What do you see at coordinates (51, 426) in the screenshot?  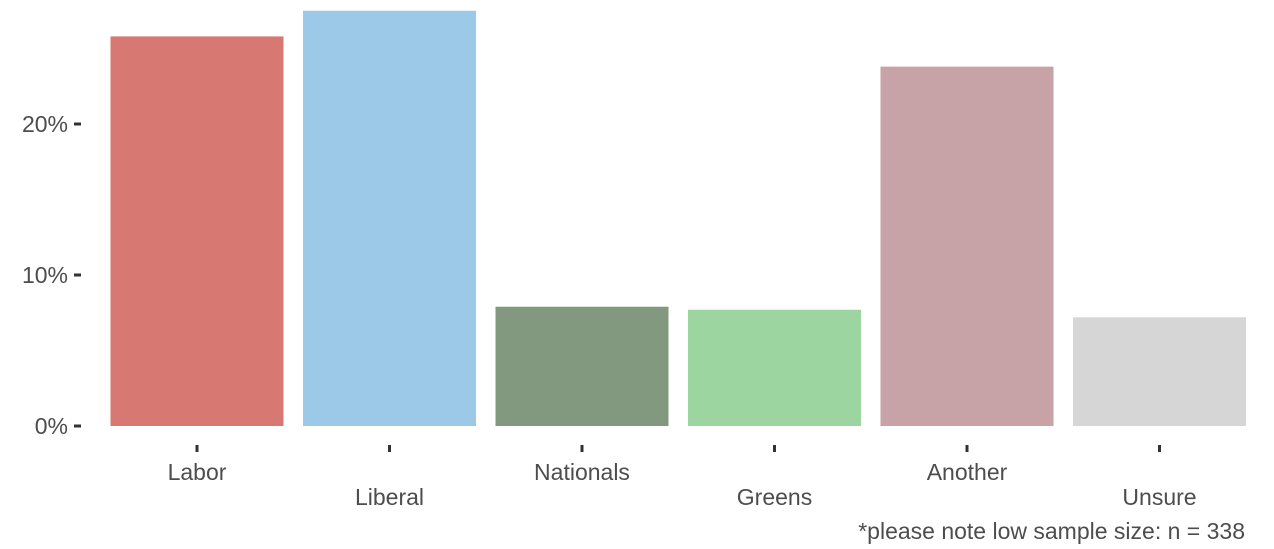 I see `y-tick-label: 0%` at bounding box center [51, 426].